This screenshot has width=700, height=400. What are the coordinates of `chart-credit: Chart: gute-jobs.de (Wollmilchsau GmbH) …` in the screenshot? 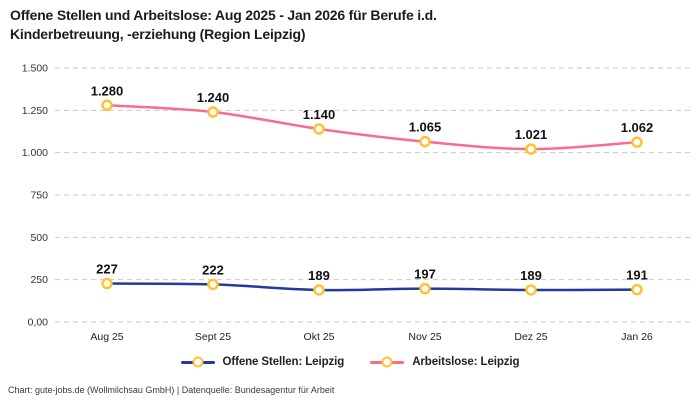 It's located at (171, 390).